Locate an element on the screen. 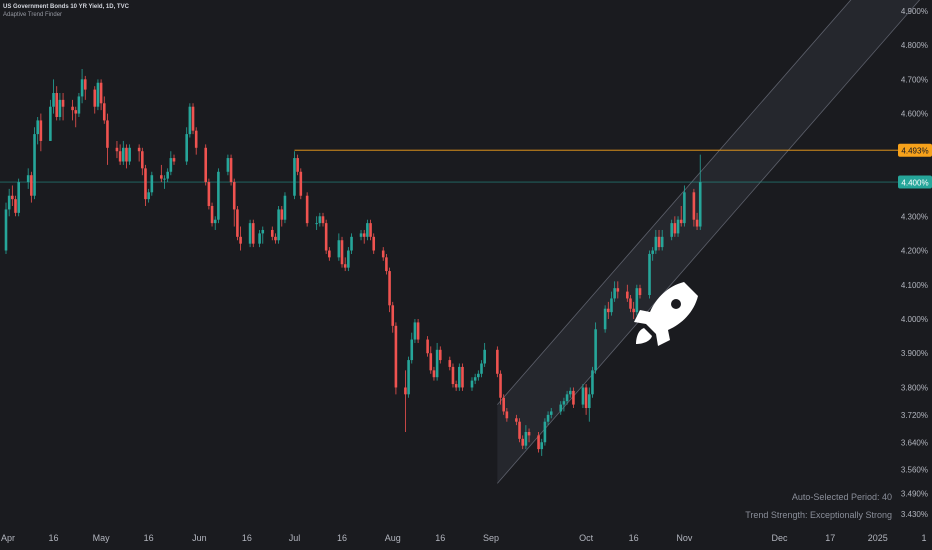 The width and height of the screenshot is (932, 550). x-tick-label: May is located at coordinates (102, 538).